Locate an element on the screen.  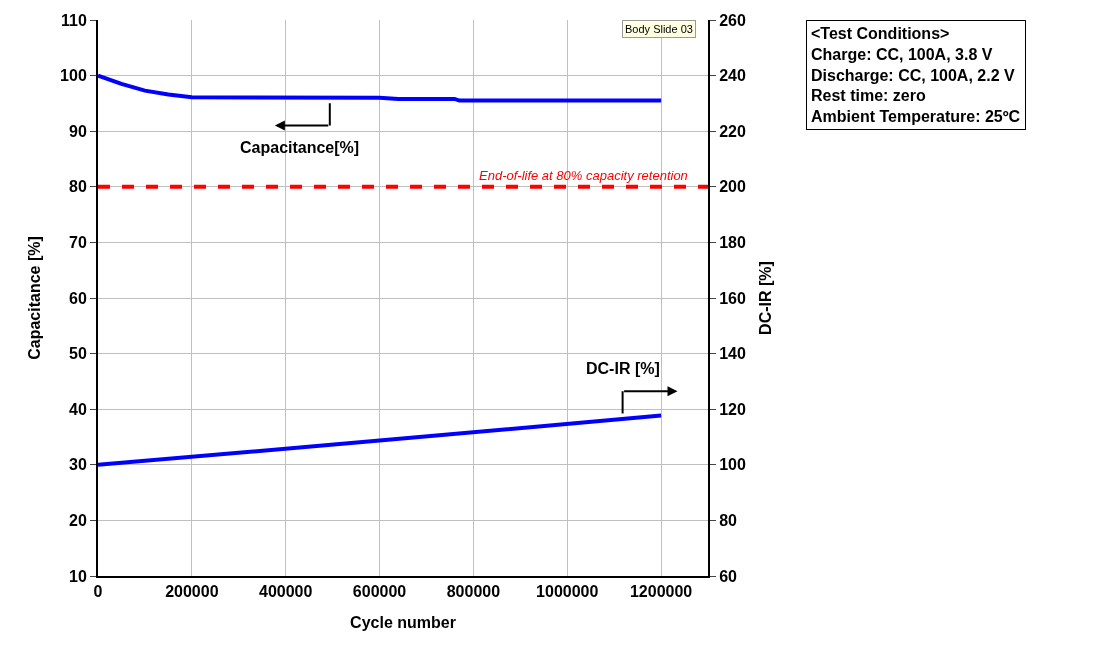
y2-axis-title: DC-IR [%] is located at coordinates (766, 298).